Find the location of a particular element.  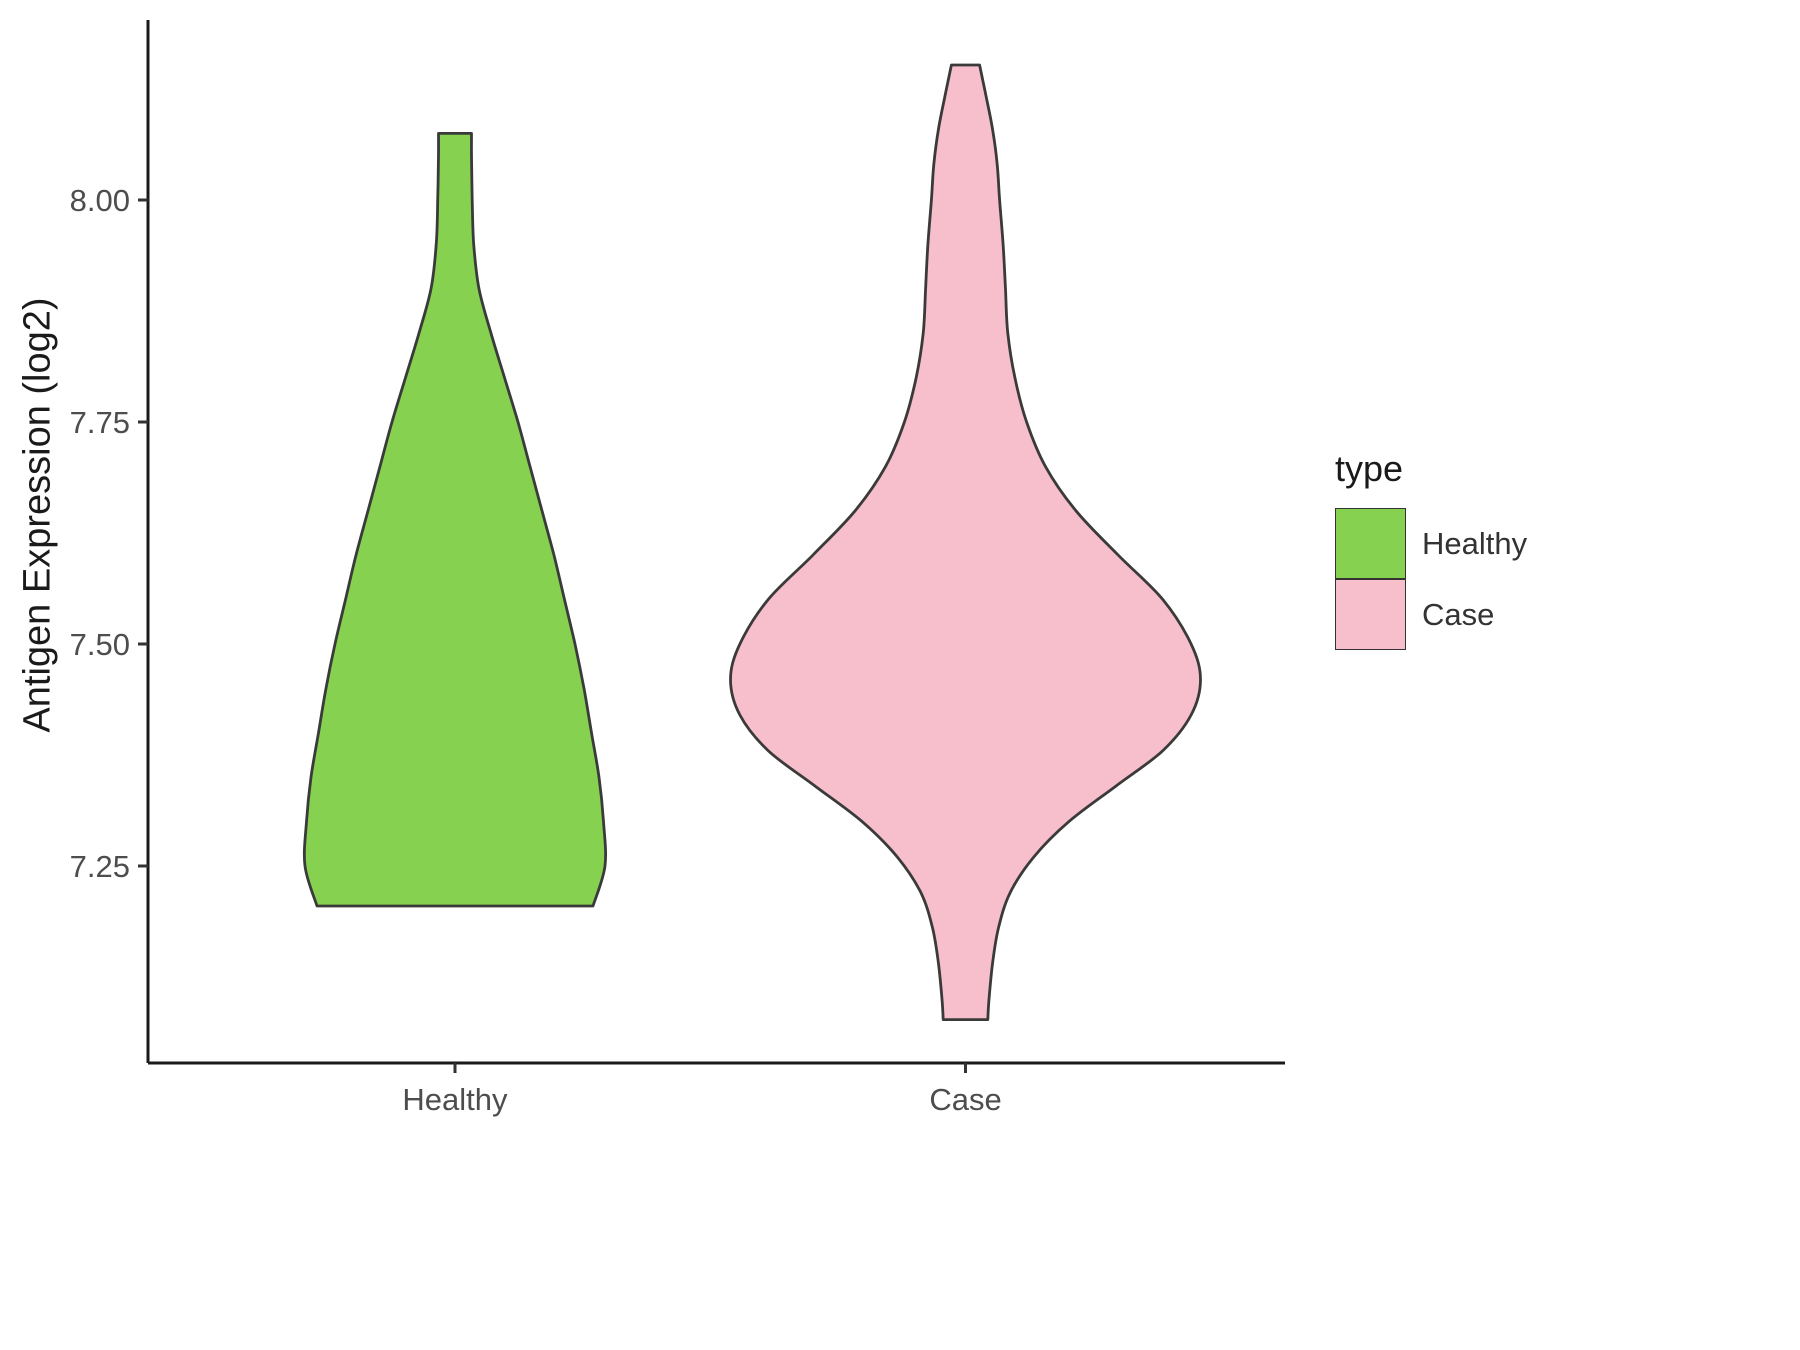

legend: type Healthy Case is located at coordinates (1431, 549).